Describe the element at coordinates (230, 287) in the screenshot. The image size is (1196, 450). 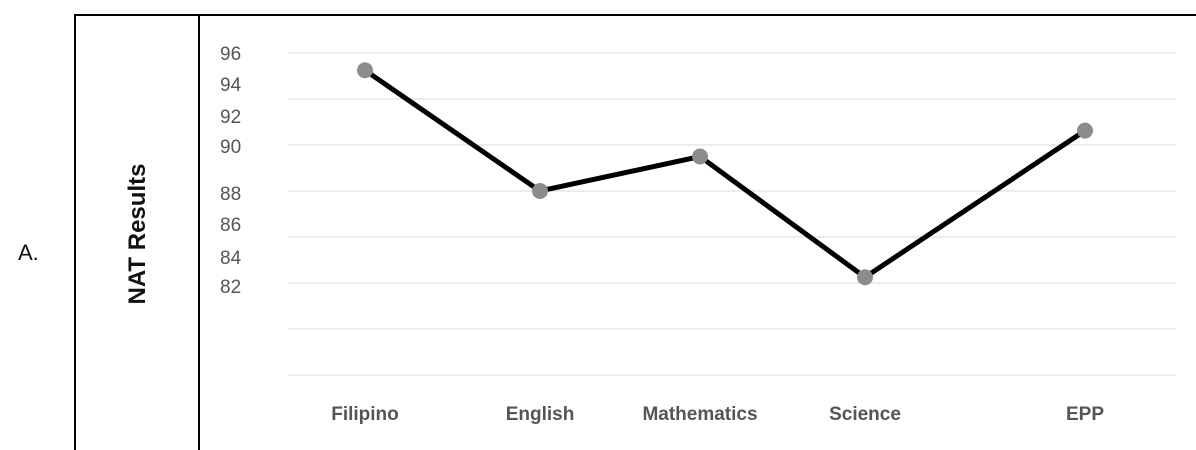
I see `y-tick-label: 82` at that location.